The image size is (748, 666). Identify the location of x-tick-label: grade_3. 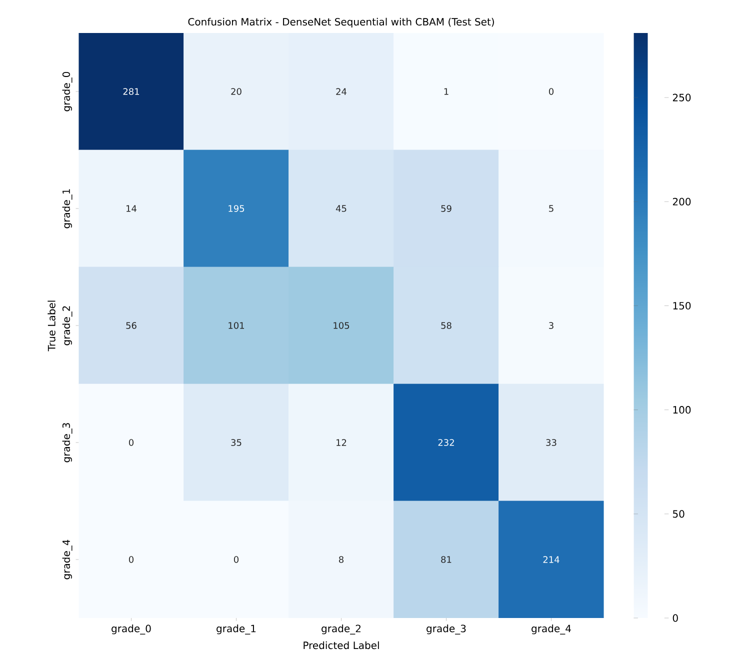
(446, 629).